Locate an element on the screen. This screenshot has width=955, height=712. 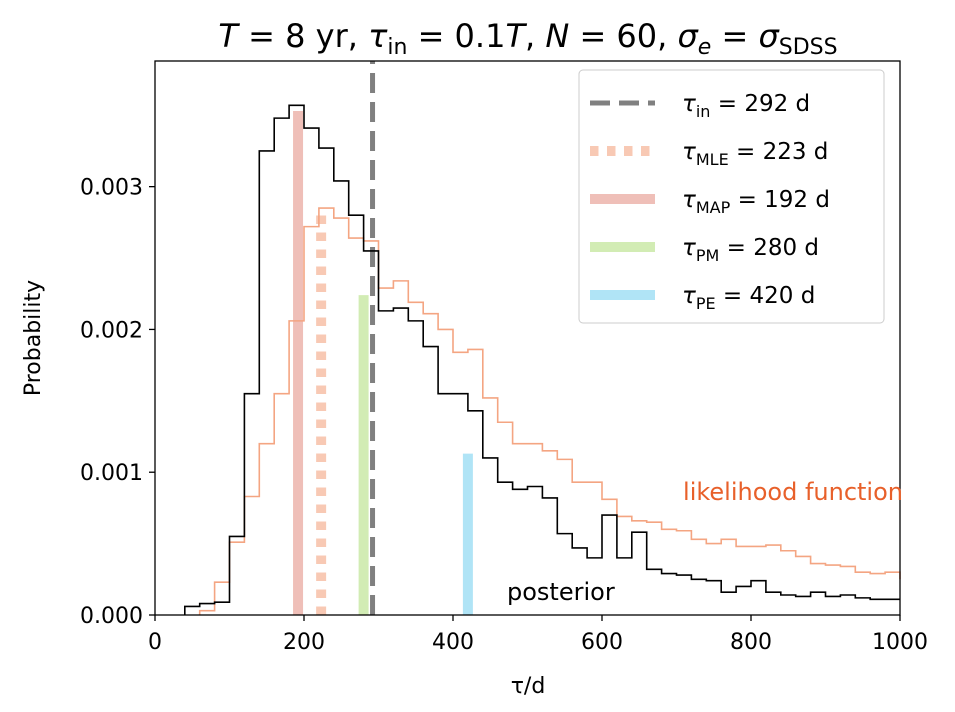
x-tick-label: 800 is located at coordinates (751, 642).